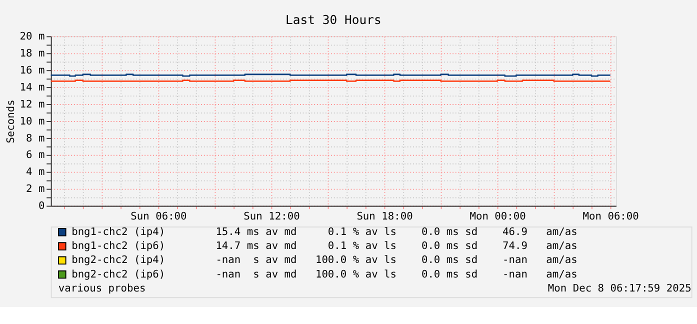 This screenshot has height=324, width=697. What do you see at coordinates (397, 246) in the screenshot?
I see `text: 14.7 ms av md 0.1 % av ls 0.0 ms sd 74.9 am/as` at bounding box center [397, 246].